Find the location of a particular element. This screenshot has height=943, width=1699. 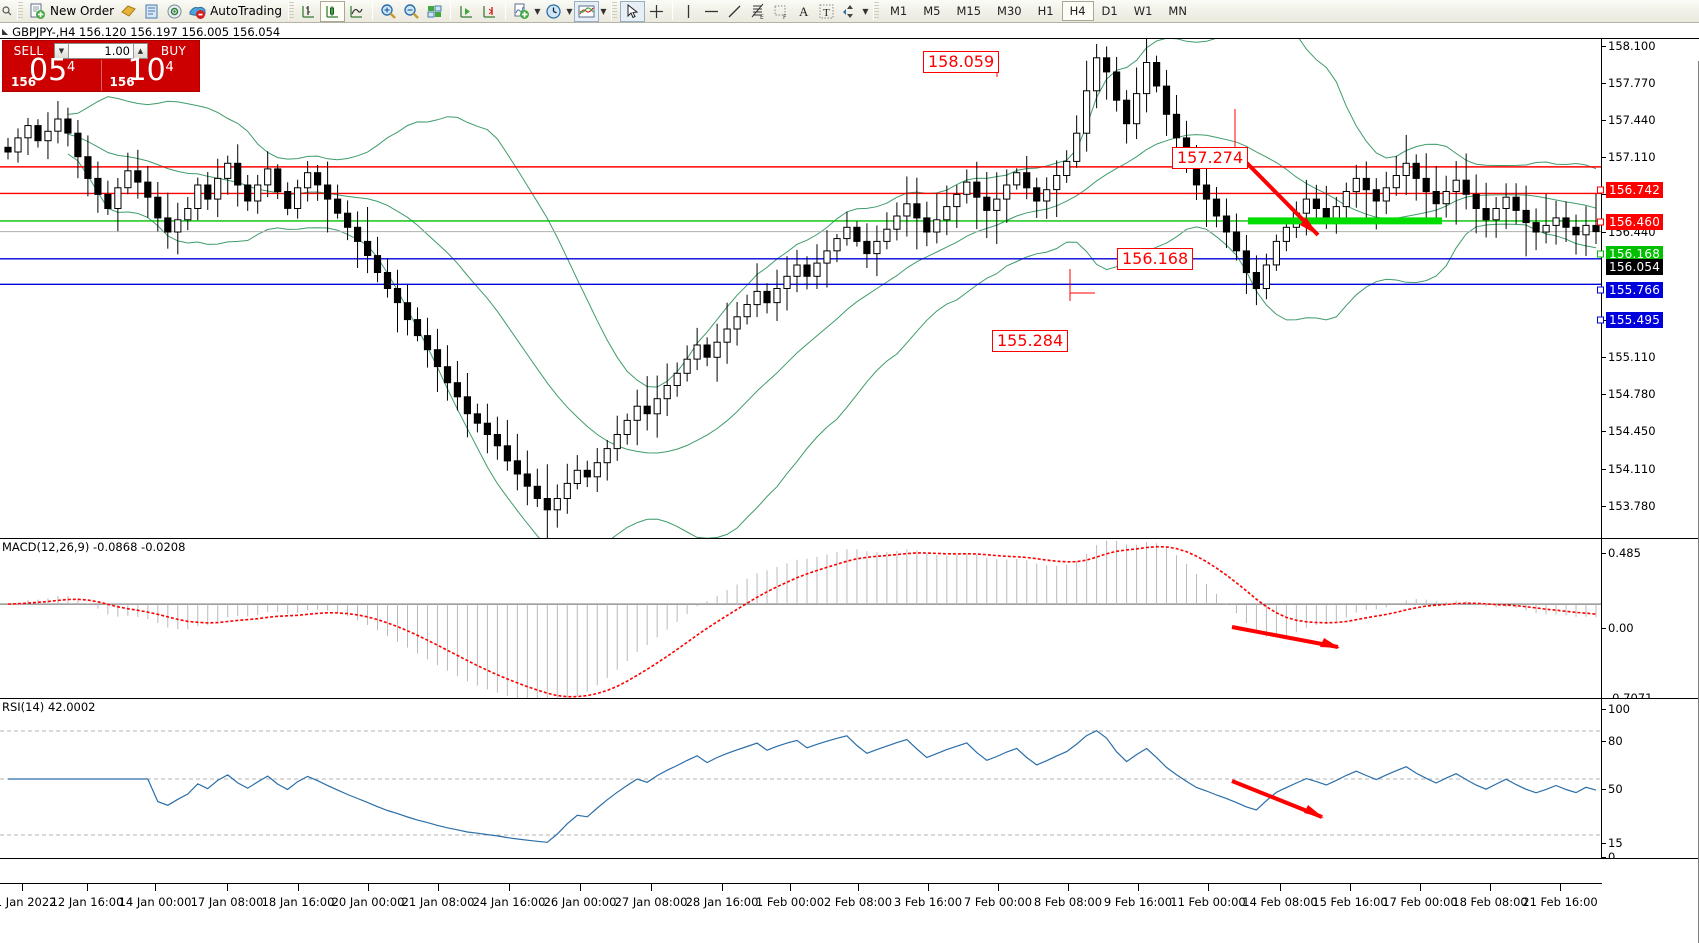

autotrading-button: AutoTrading is located at coordinates (235, 11).